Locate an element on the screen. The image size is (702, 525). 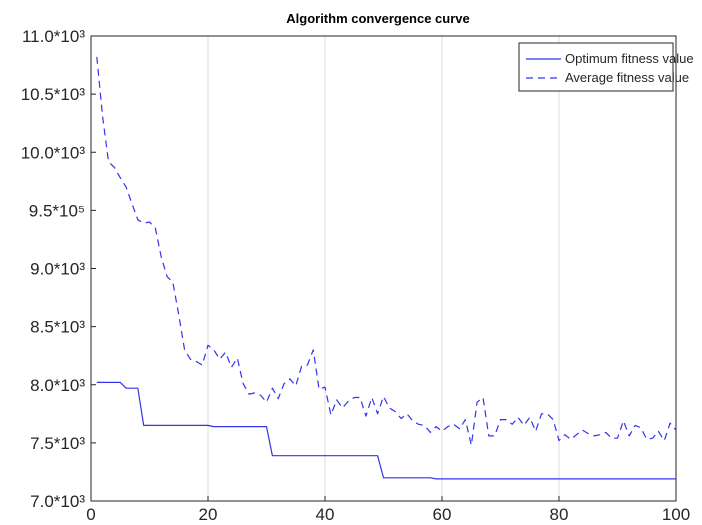
y-tick-label: 8.5*10³ is located at coordinates (57, 327).